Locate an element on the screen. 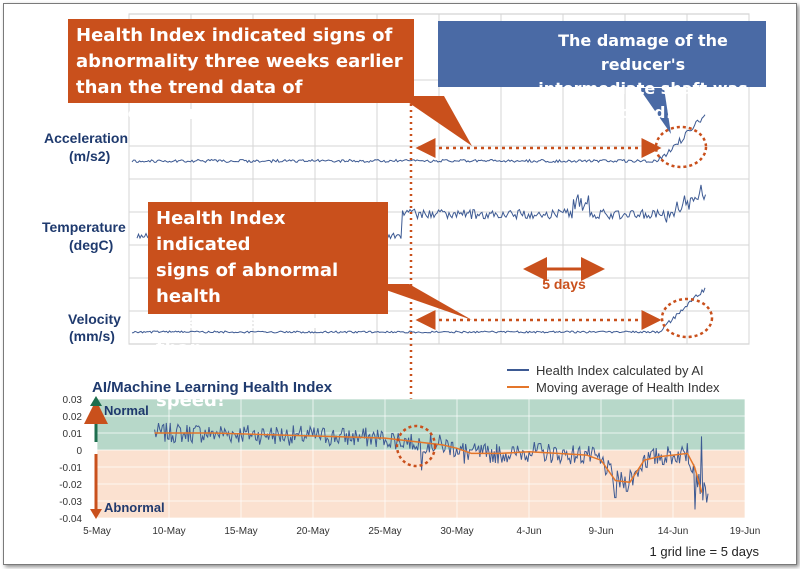 The height and width of the screenshot is (569, 800). velocity-callout-line-3: three weeks earlier than is located at coordinates (255, 335).